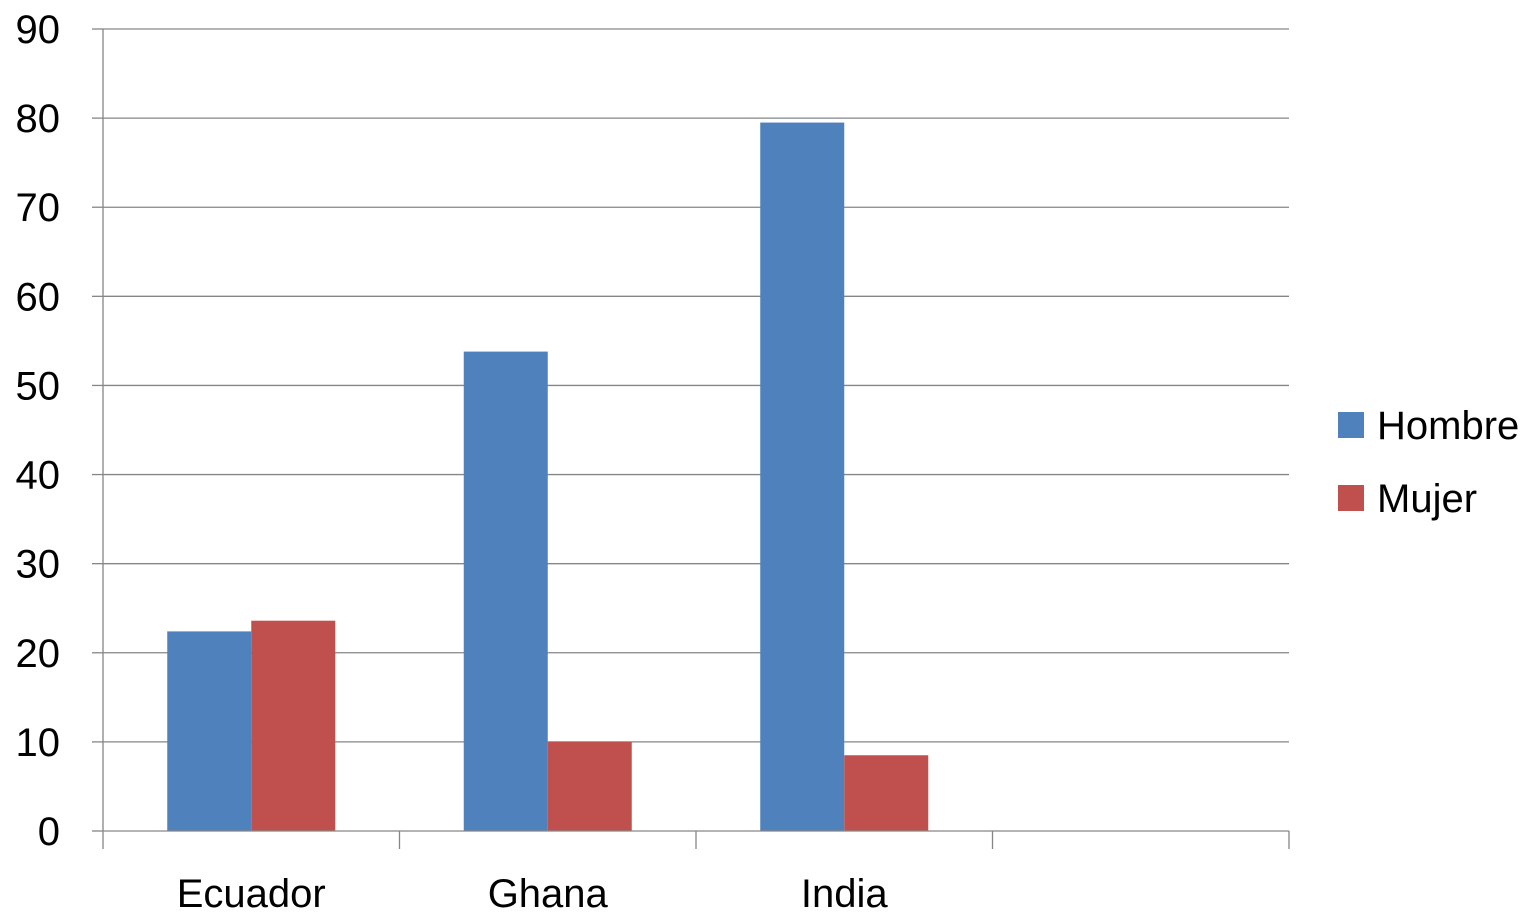 The width and height of the screenshot is (1539, 912). Describe the element at coordinates (38, 743) in the screenshot. I see `y-tick-label: 10` at that location.